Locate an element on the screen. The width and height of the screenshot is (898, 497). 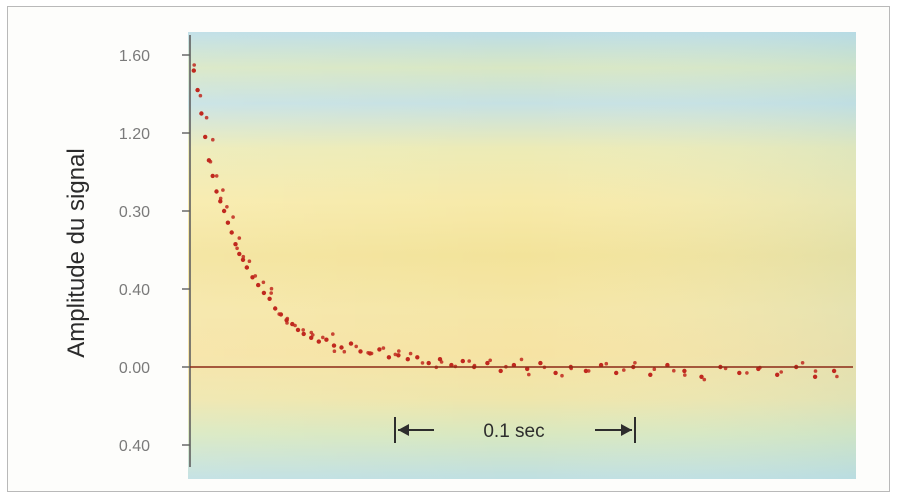
scale-bar-label: 0.1 sec is located at coordinates (513, 431).